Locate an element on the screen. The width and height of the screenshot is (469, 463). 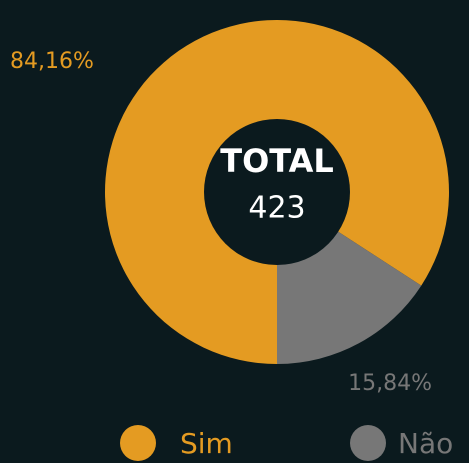
center-title: TOTAL is located at coordinates (277, 161).